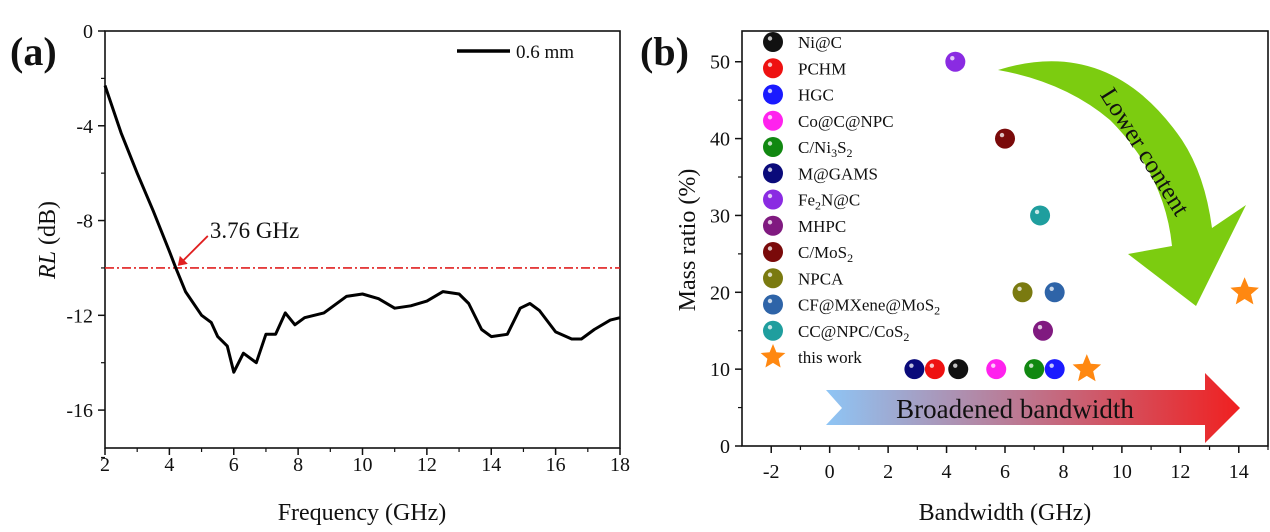 This screenshot has height=532, width=1270. What do you see at coordinates (720, 293) in the screenshot?
I see `y-tick-label: 20` at bounding box center [720, 293].